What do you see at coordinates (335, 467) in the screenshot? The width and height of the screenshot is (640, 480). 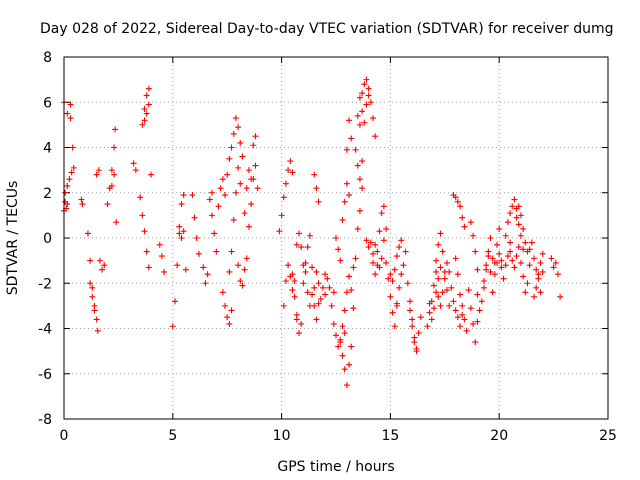 I see `x-axis-label: GPS time / hours` at bounding box center [335, 467].